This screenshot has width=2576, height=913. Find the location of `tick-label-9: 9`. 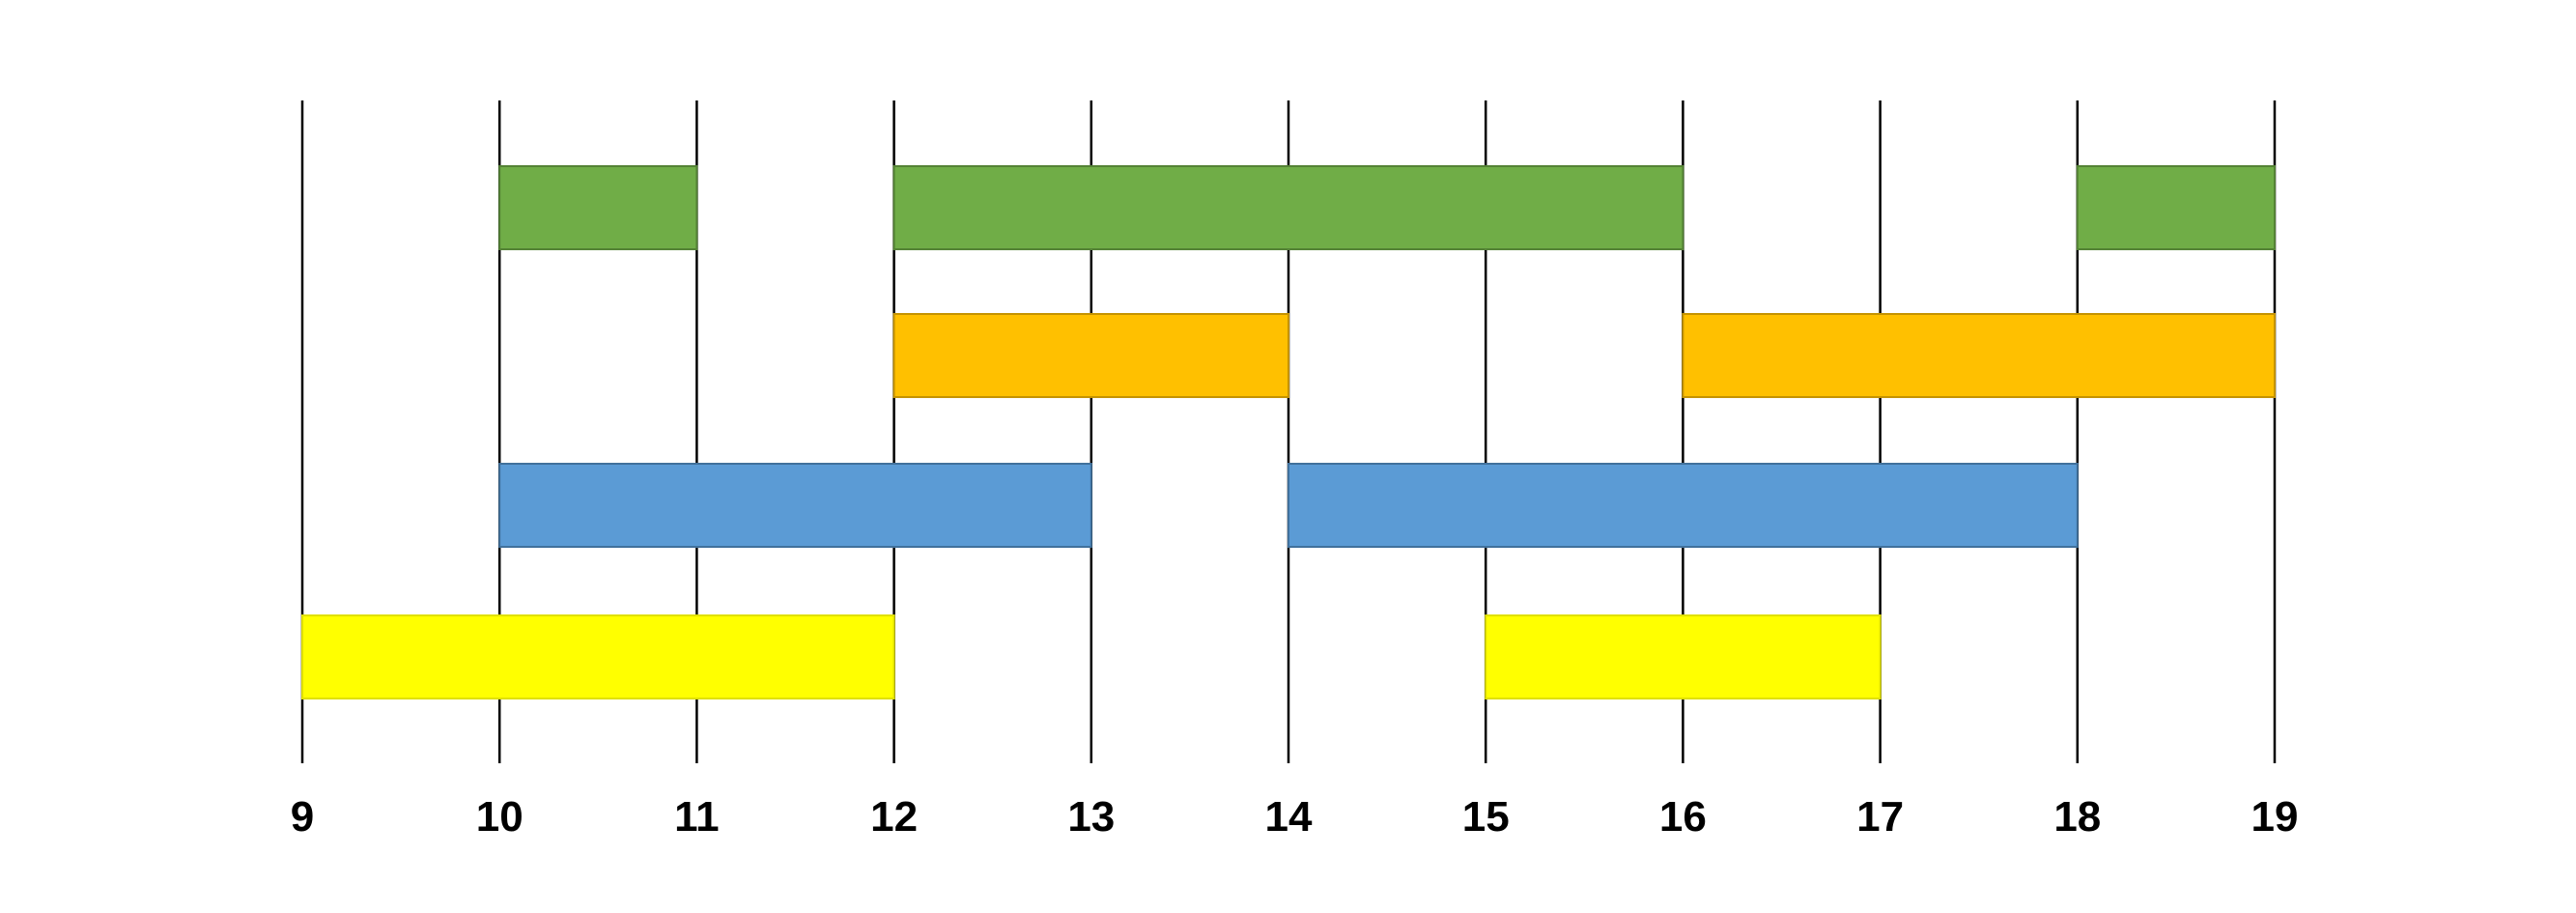

tick-label-9: 9 is located at coordinates (302, 817).